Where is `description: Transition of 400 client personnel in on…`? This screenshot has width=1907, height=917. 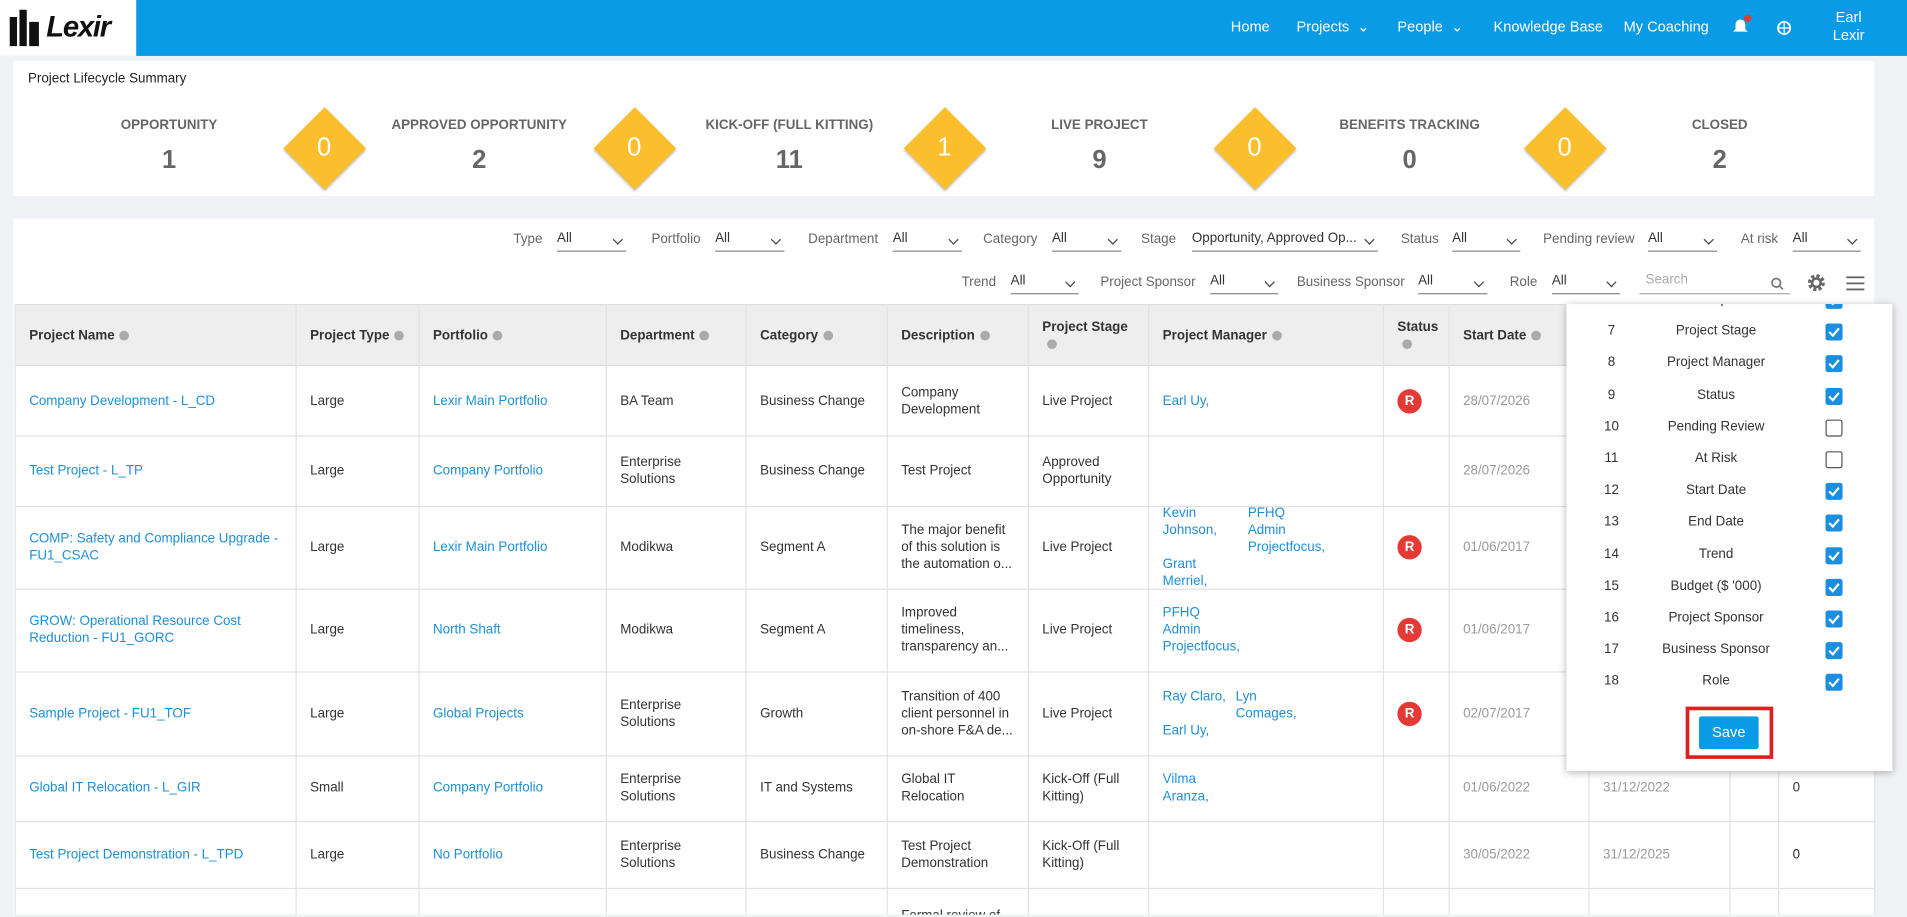 description: Transition of 400 client personnel in on… is located at coordinates (957, 713).